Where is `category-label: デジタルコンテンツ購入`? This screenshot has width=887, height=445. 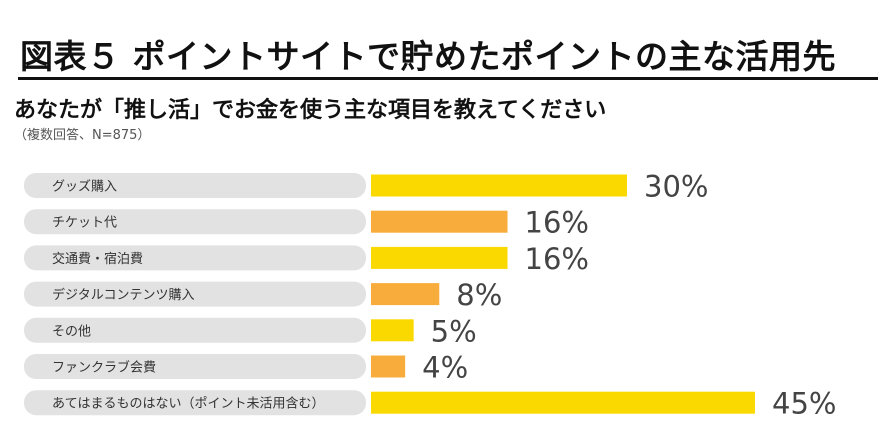 category-label: デジタルコンテンツ購入 is located at coordinates (123, 295).